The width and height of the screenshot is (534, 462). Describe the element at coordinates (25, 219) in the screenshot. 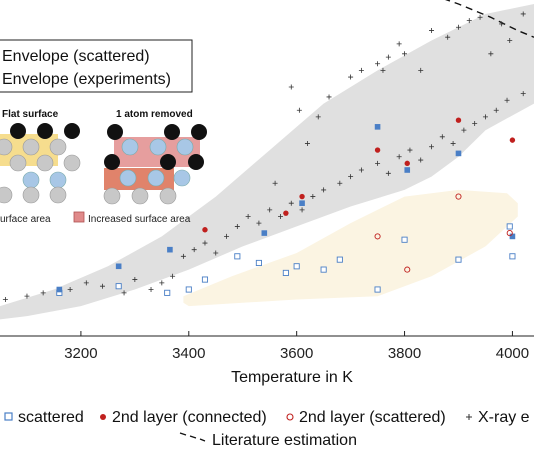

I see `inset-caption-surface-area: urface area` at that location.